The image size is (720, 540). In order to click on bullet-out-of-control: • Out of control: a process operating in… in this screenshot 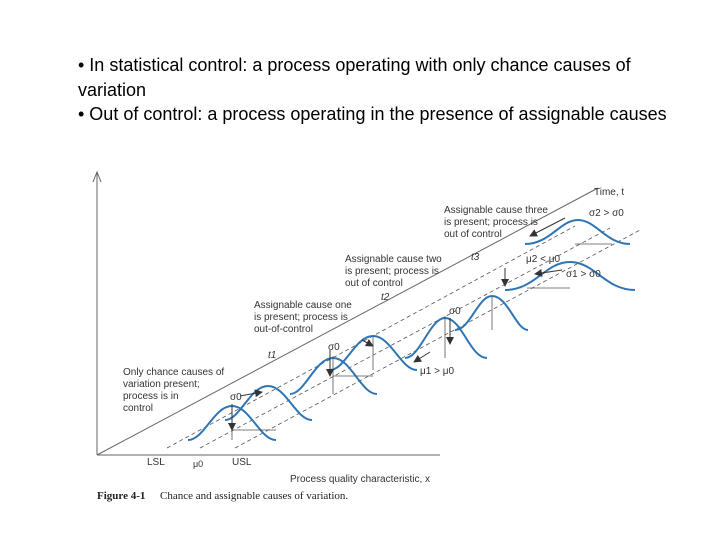, I will do `click(372, 114)`.